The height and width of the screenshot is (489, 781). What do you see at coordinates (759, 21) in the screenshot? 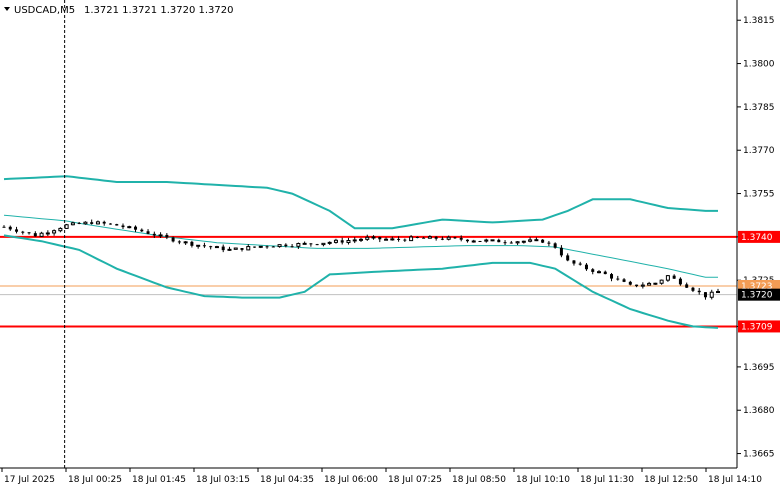
I see `y-tick-label: 1.3815` at bounding box center [759, 21].